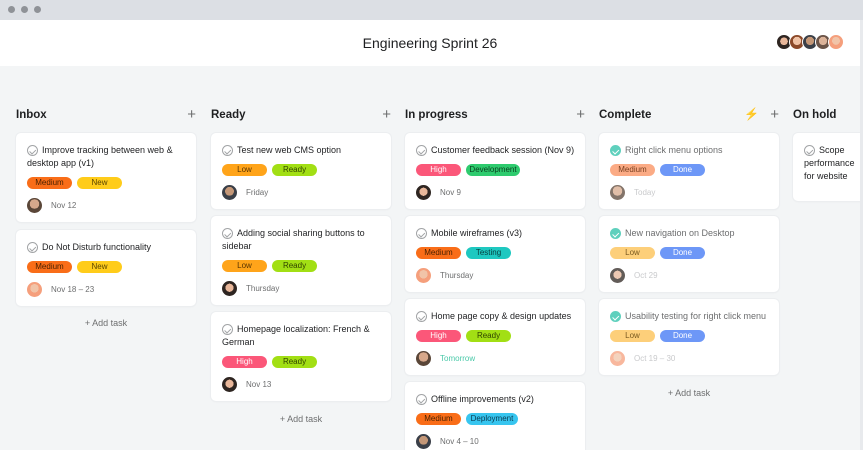  Describe the element at coordinates (31, 115) in the screenshot. I see `column-title: Inbox` at that location.